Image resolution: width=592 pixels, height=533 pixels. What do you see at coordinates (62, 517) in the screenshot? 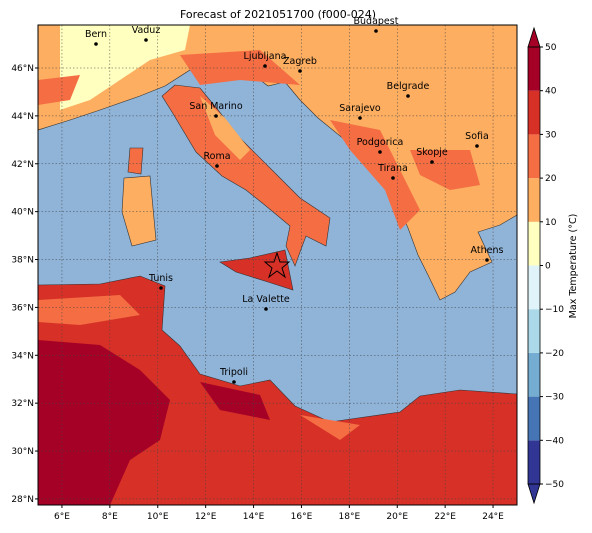
I see `lon-tick-label: 6°E` at bounding box center [62, 517].